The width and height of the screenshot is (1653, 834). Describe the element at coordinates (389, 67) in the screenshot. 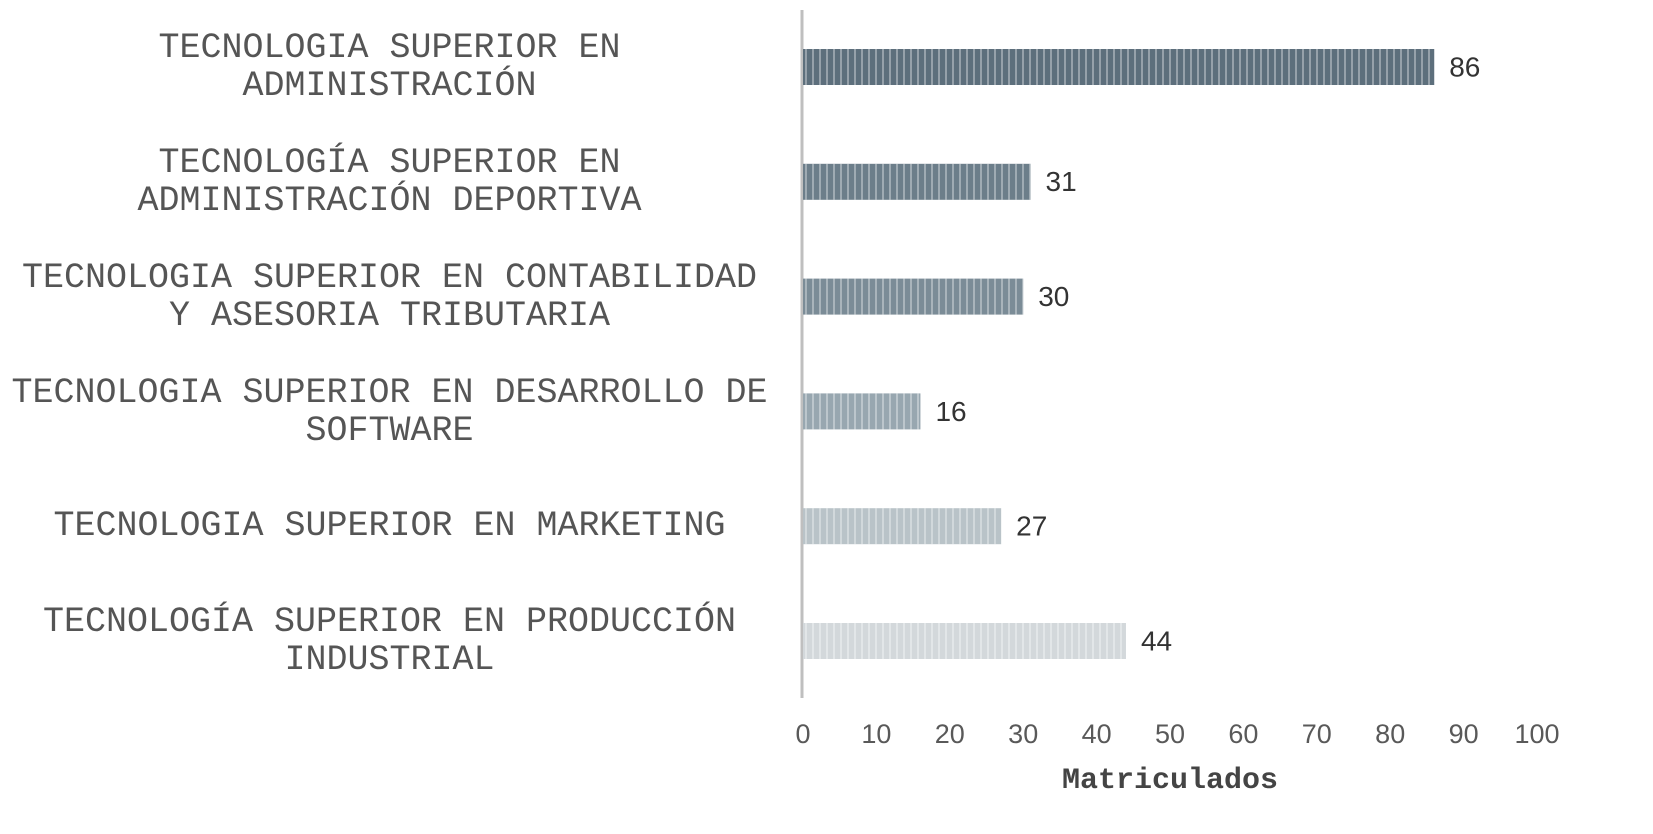

I see `y-tick-label: TECNOLOGIA SUPERIOR EN ADMINISTRACIÓN` at that location.